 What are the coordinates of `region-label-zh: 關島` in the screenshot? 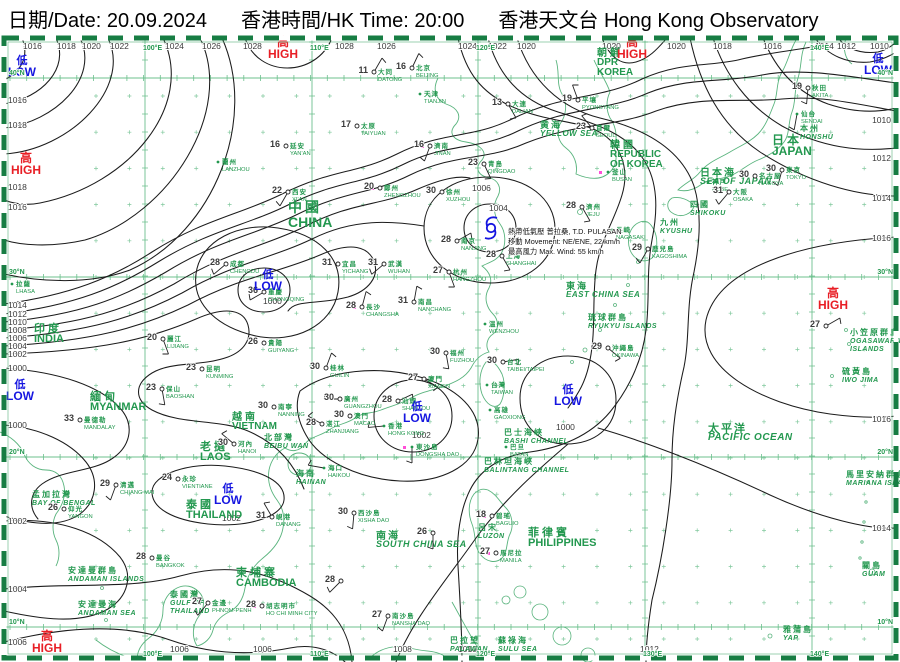 It's located at (872, 565).